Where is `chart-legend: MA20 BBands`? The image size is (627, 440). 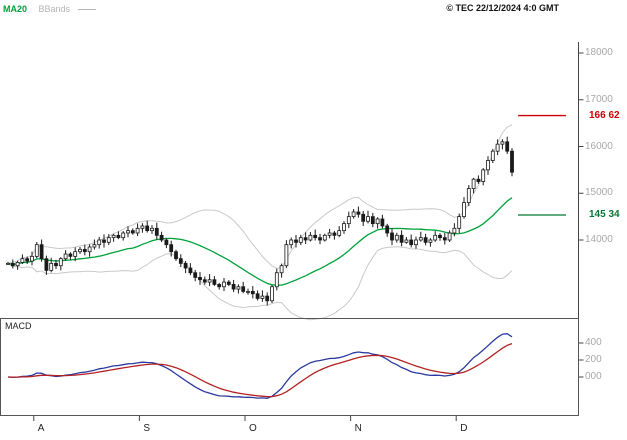 chart-legend: MA20 BBands is located at coordinates (49, 9).